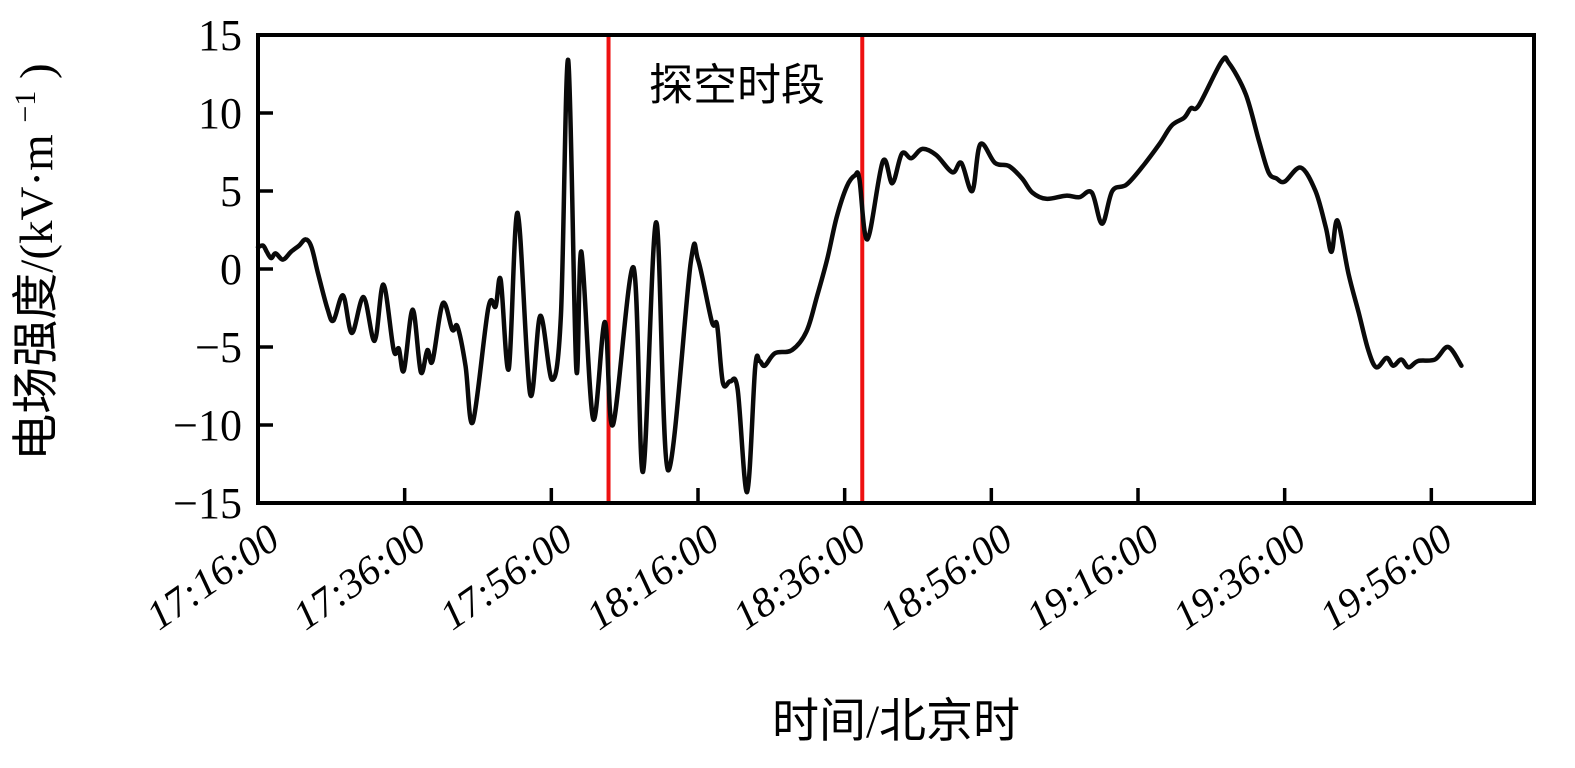 The image size is (1575, 768). I want to click on y-axis-title: 电场强度/(kV·m −1 ), so click(31, 261).